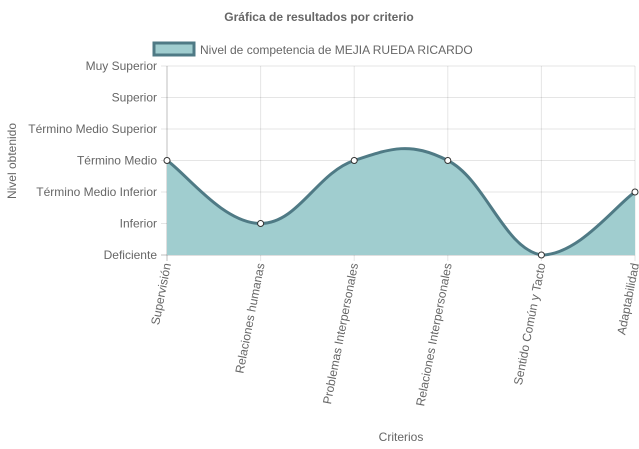  Describe the element at coordinates (174, 49) in the screenshot. I see `legend-swatch` at that location.